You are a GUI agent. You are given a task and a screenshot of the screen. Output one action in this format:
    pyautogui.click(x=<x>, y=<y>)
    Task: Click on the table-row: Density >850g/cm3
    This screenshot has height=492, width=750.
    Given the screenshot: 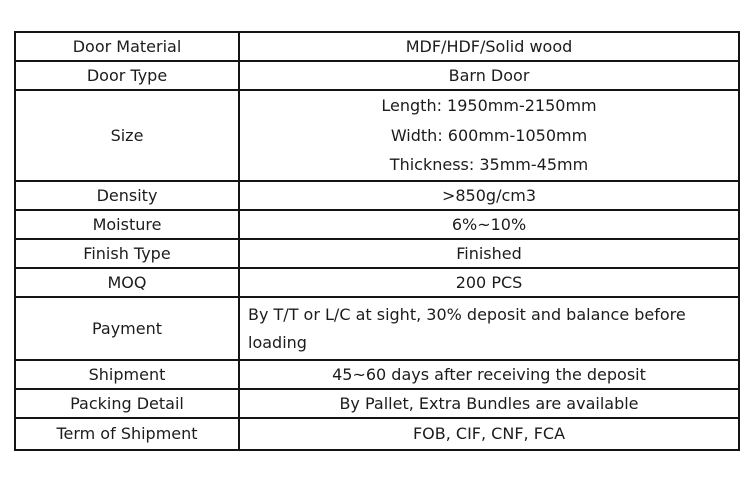 What is the action you would take?
    pyautogui.click(x=377, y=195)
    